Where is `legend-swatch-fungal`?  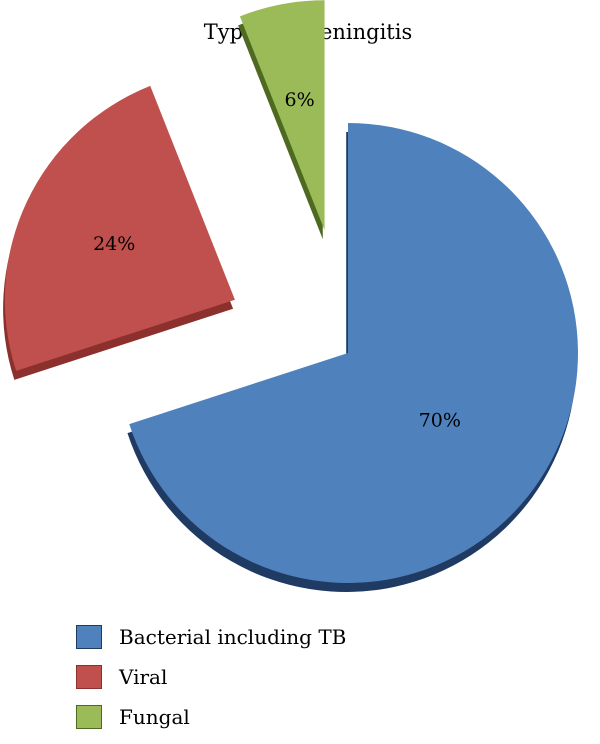 legend-swatch-fungal is located at coordinates (89, 717).